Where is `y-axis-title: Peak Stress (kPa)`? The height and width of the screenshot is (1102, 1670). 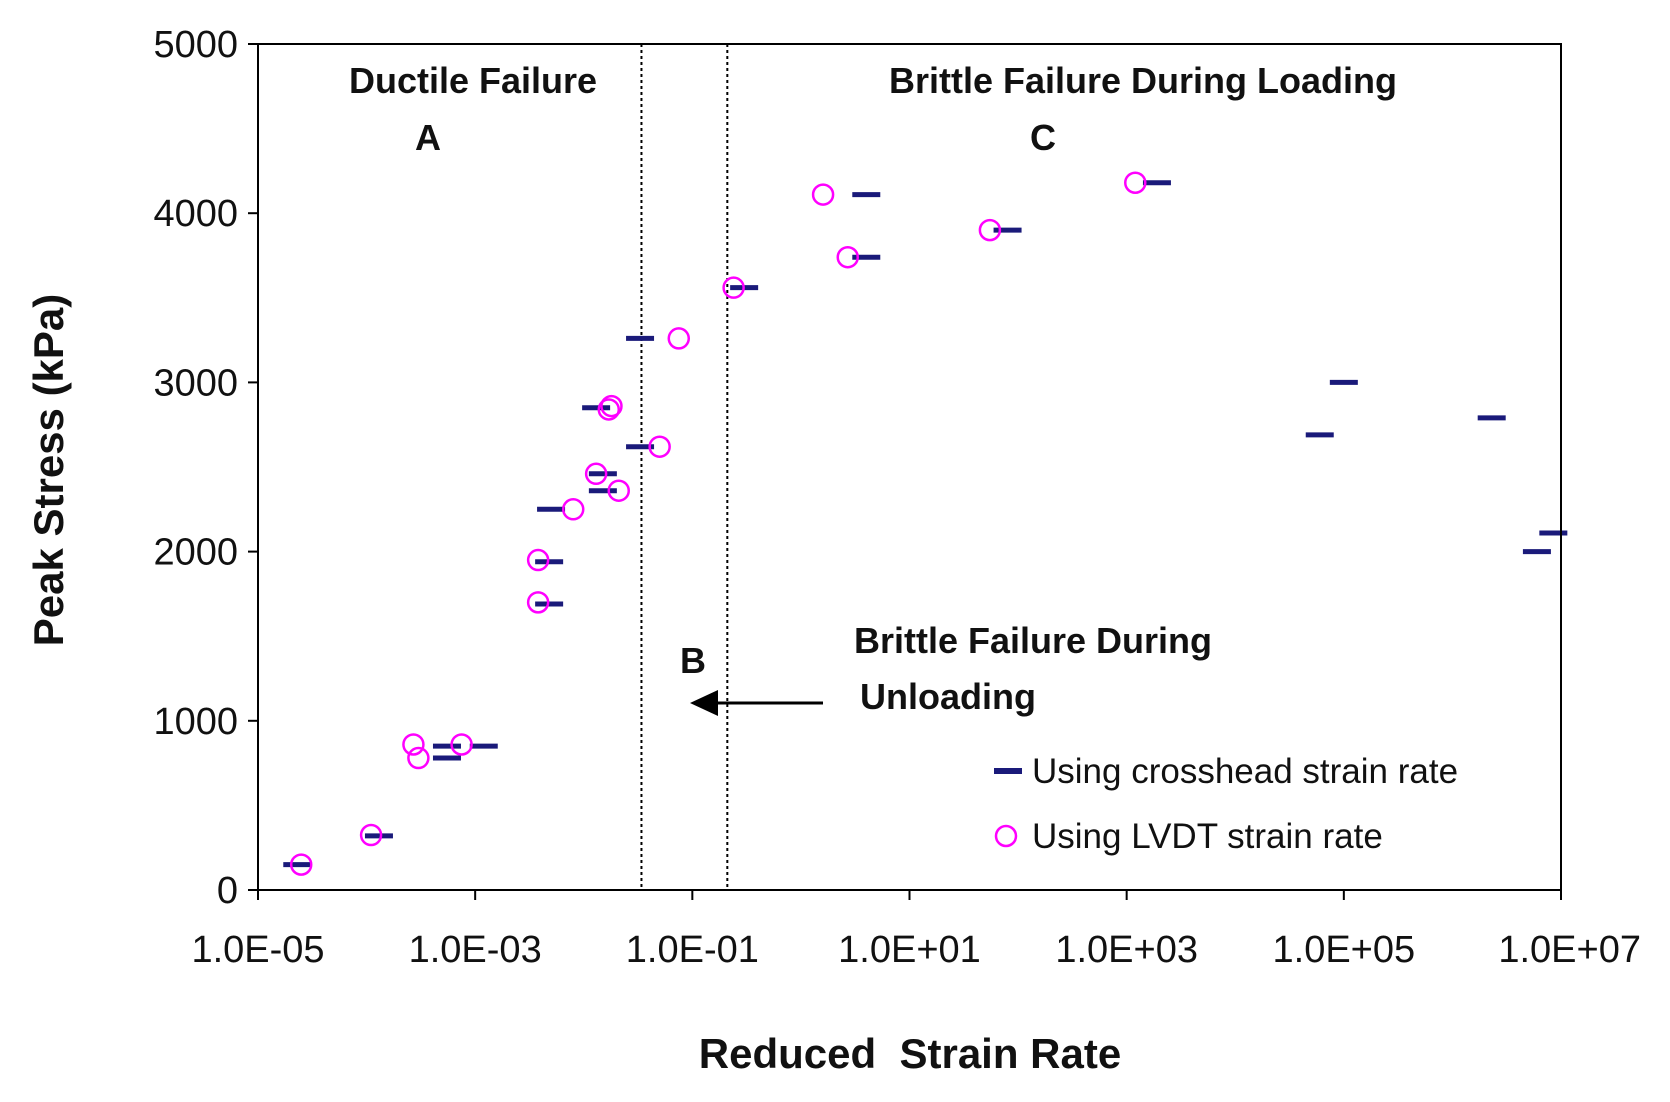 y-axis-title: Peak Stress (kPa) is located at coordinates (48, 470).